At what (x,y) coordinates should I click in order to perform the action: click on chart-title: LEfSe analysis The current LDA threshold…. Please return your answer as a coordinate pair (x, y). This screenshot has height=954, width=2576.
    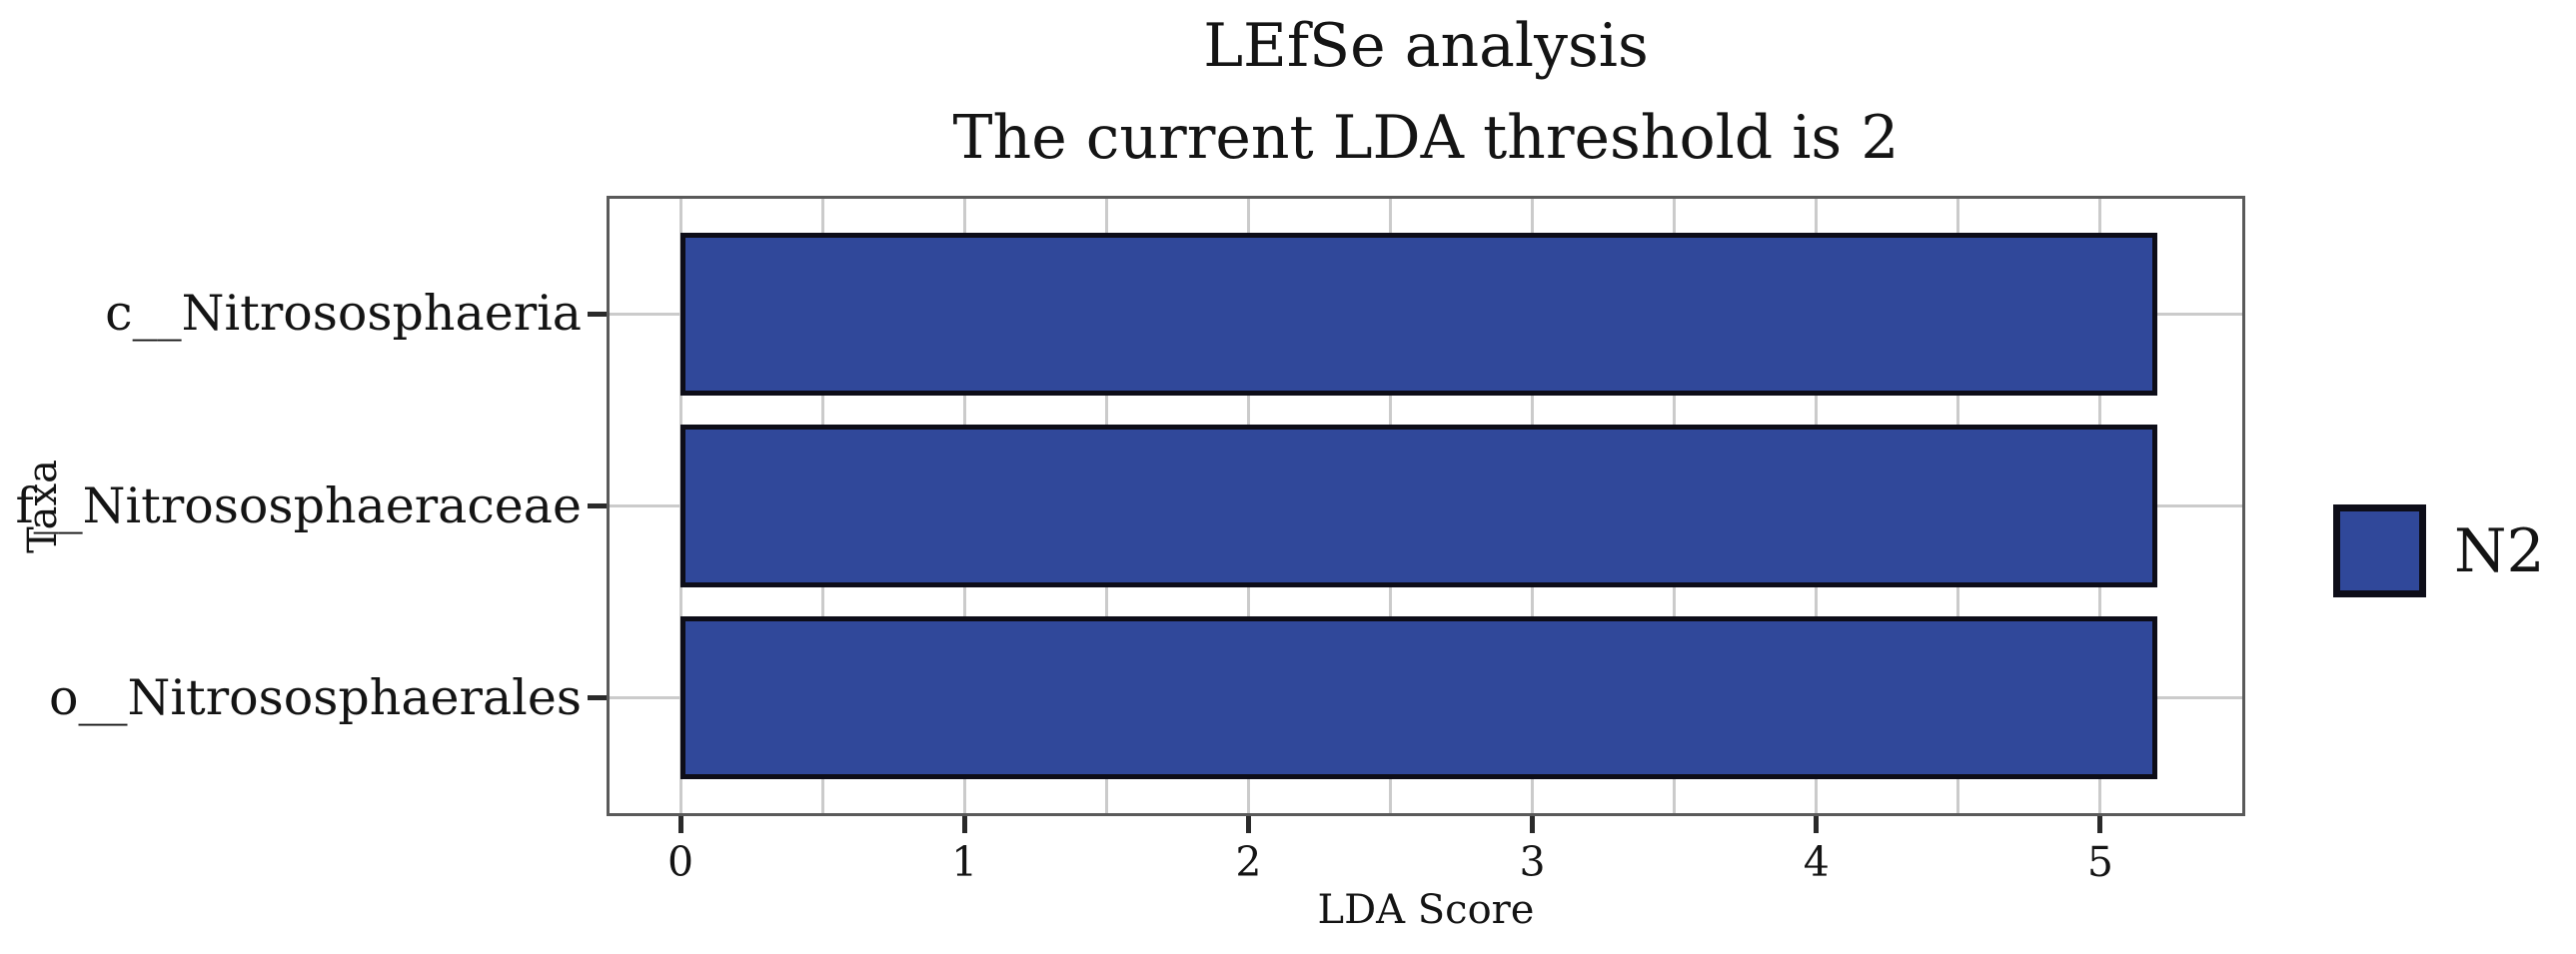
    Looking at the image, I should click on (1426, 92).